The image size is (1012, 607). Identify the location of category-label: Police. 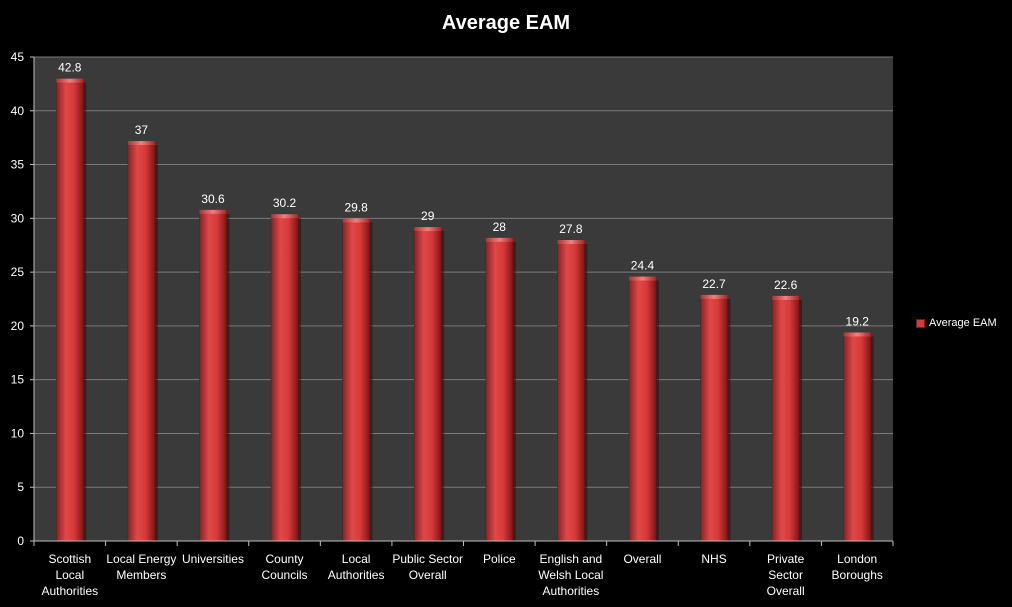
(499, 559).